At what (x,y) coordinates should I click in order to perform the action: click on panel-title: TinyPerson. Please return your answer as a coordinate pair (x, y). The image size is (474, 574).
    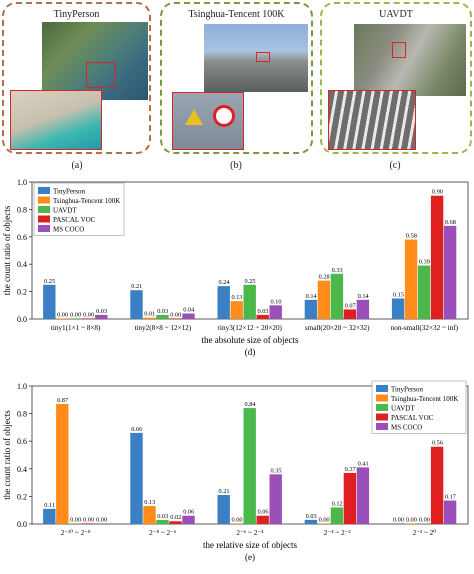
    Looking at the image, I should click on (76, 14).